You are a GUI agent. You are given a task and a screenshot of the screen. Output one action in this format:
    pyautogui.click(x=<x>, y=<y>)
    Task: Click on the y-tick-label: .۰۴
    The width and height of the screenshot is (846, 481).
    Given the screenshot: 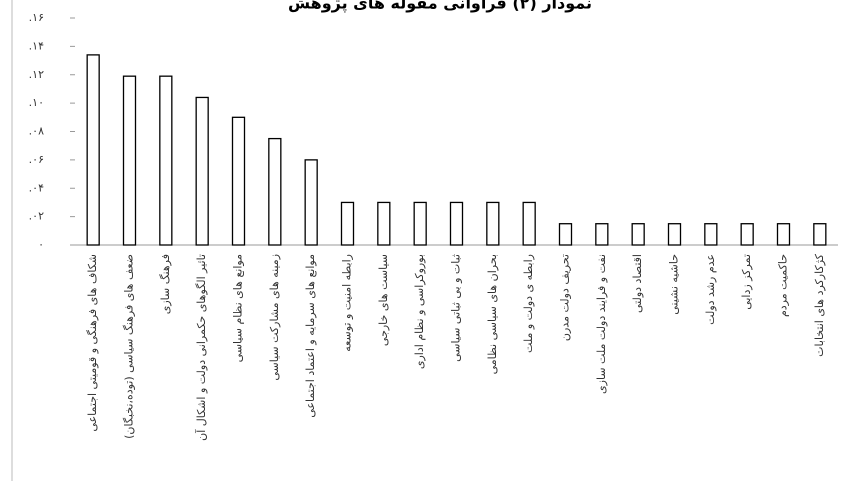 What is the action you would take?
    pyautogui.click(x=36, y=187)
    